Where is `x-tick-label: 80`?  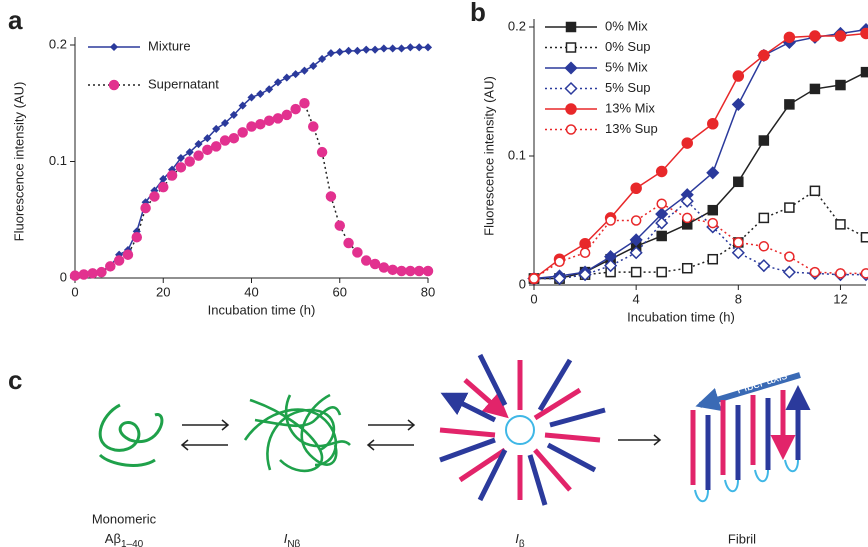 x-tick-label: 80 is located at coordinates (428, 291).